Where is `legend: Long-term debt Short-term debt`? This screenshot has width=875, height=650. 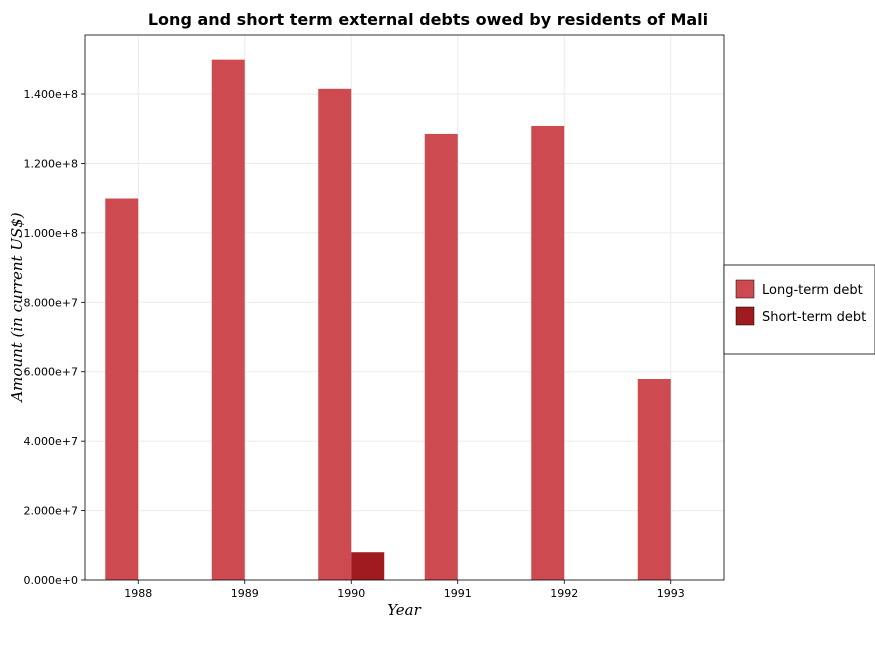 legend: Long-term debt Short-term debt is located at coordinates (799, 309).